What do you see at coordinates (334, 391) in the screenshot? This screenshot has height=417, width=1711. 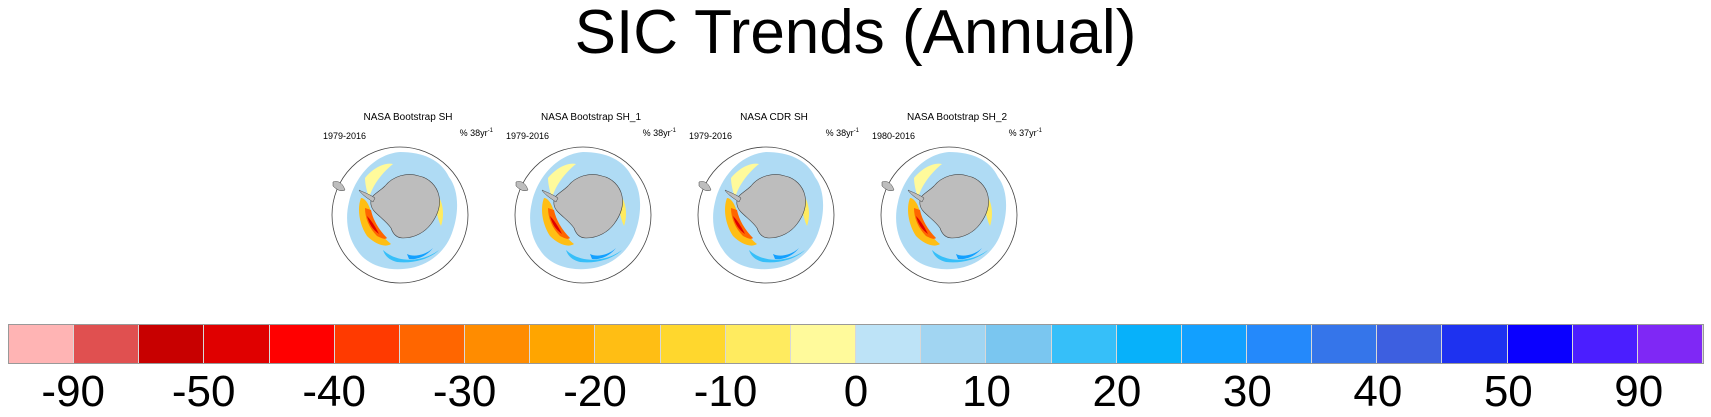 I see `colorbar-tick-label: -40` at bounding box center [334, 391].